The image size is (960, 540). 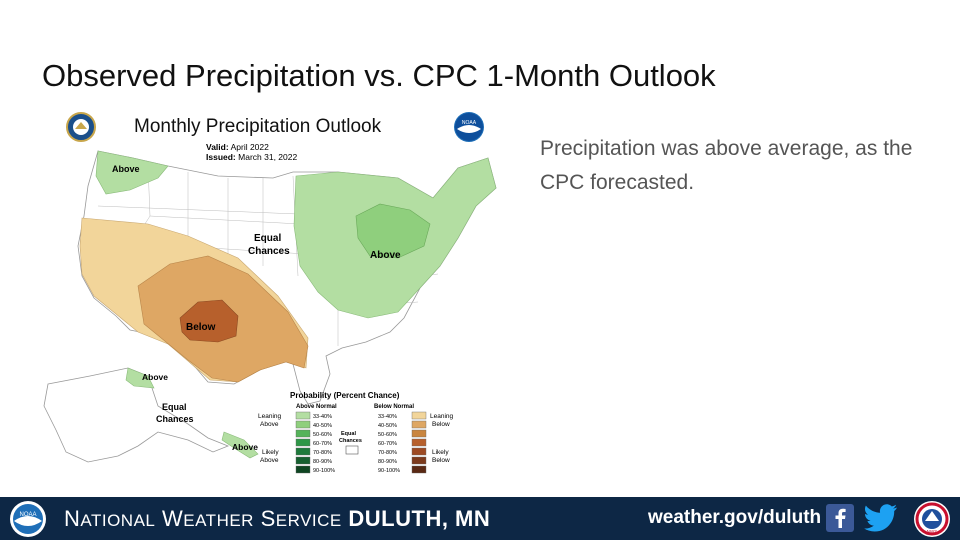 What do you see at coordinates (881, 518) in the screenshot?
I see `twitter-icon` at bounding box center [881, 518].